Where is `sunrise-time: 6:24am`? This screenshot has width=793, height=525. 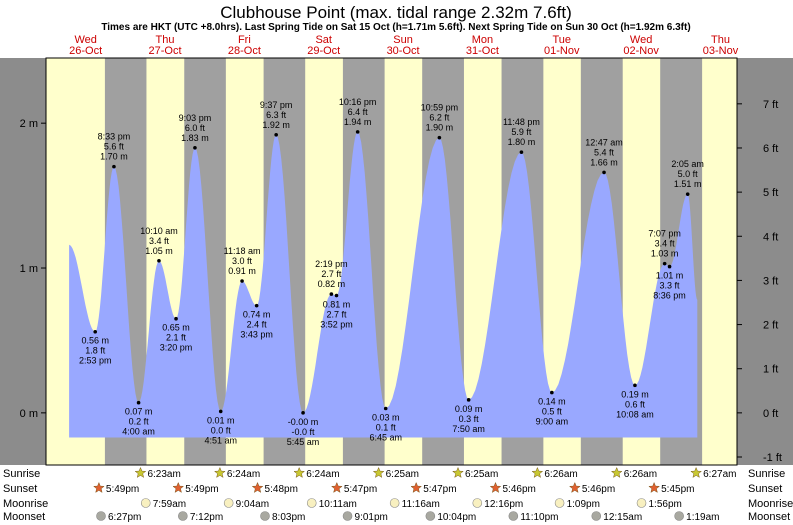
sunrise-time: 6:24am is located at coordinates (243, 474).